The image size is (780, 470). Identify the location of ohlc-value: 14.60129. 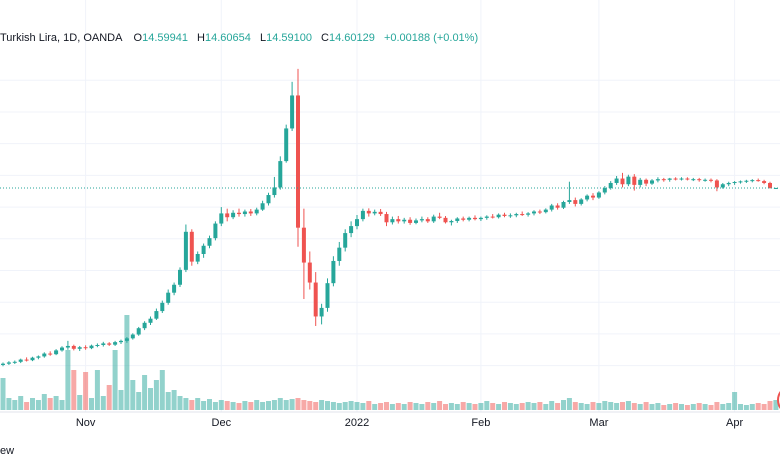
(351, 38).